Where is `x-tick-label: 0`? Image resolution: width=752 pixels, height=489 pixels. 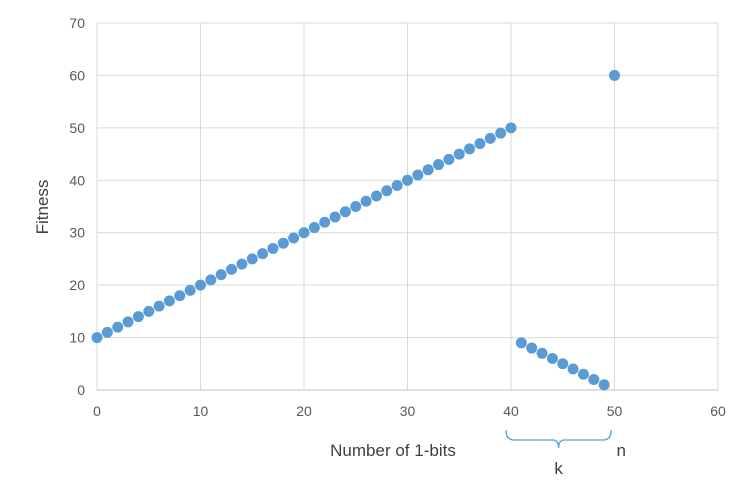
x-tick-label: 0 is located at coordinates (97, 411).